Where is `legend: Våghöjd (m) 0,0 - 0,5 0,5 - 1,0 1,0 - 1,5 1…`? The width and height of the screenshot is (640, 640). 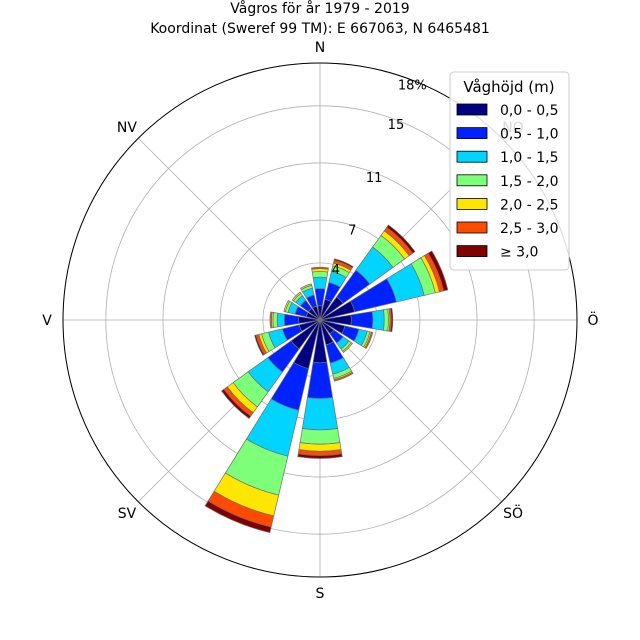
legend: Våghöjd (m) 0,0 - 0,5 0,5 - 1,0 1,0 - 1,5 1… is located at coordinates (509, 171).